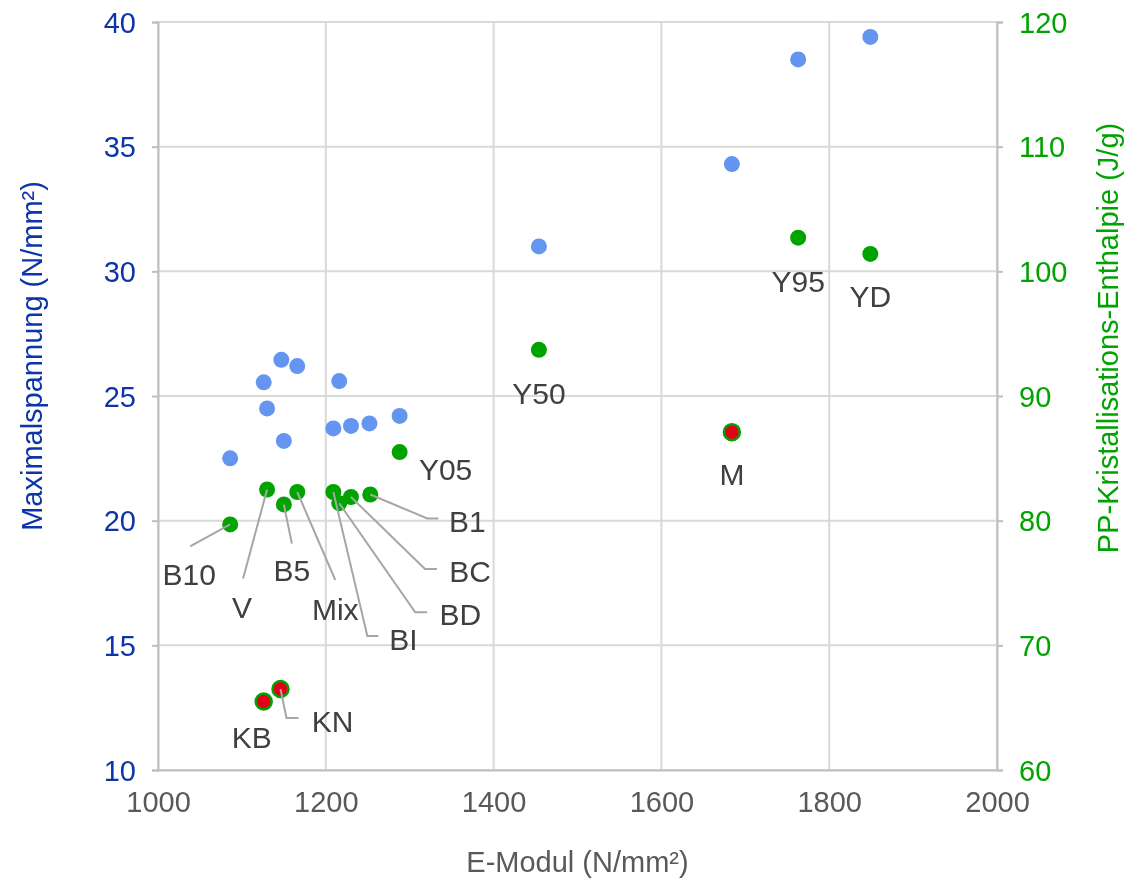 The image size is (1132, 885). I want to click on y2-axis-title: PP-Kristallisations-Enthalpie (J/g), so click(1108, 338).